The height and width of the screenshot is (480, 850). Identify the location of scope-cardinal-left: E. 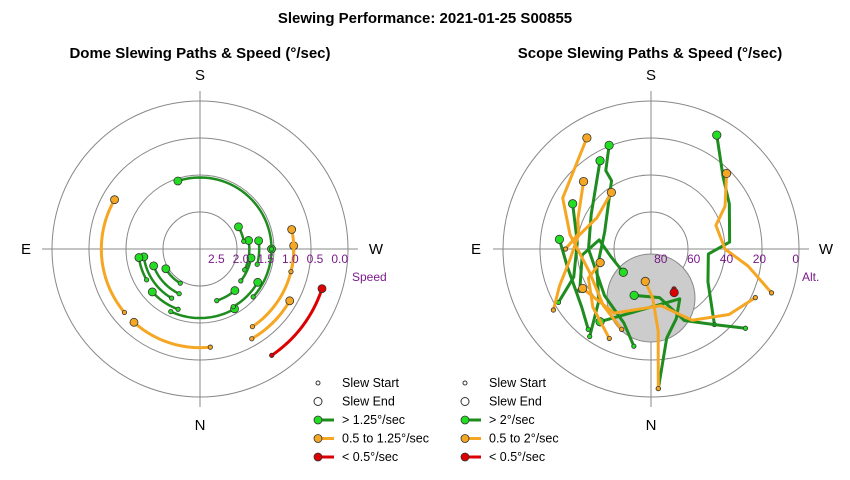
(476, 249).